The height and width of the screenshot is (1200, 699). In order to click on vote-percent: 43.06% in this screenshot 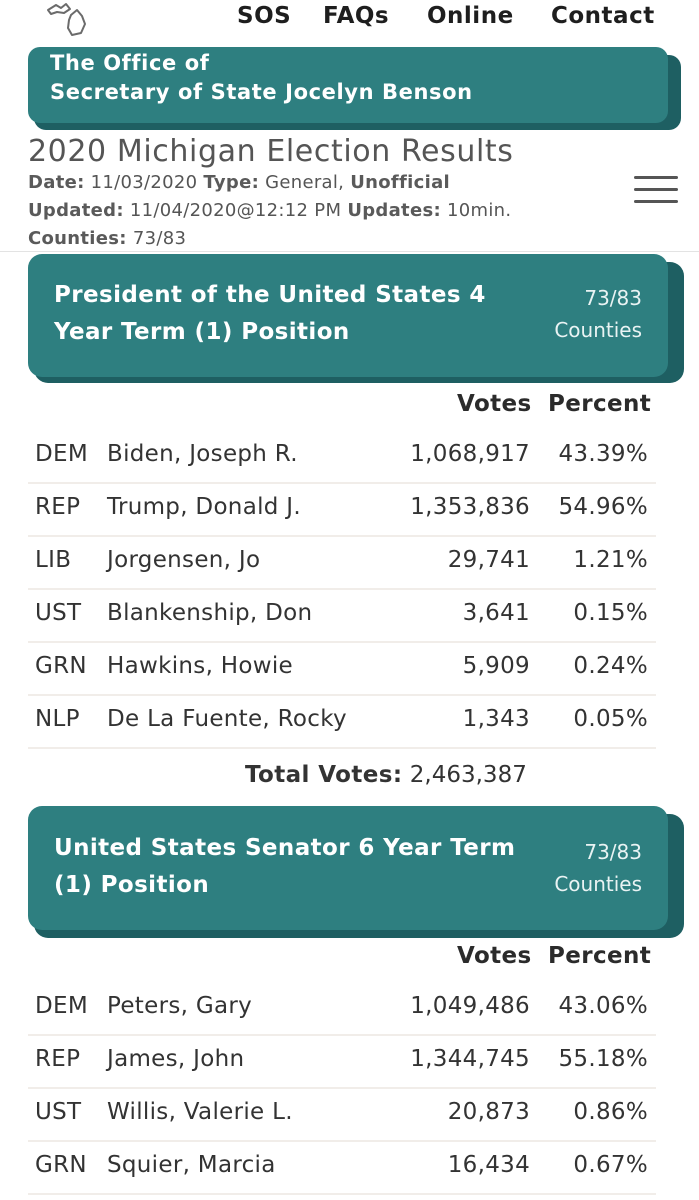, I will do `click(603, 1006)`.